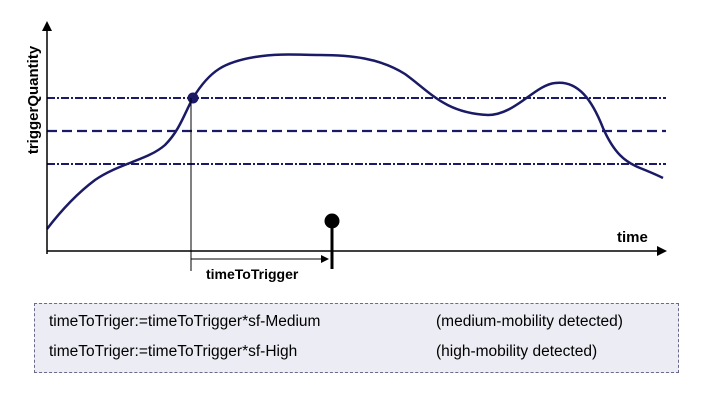  Describe the element at coordinates (173, 351) in the screenshot. I see `formula-expression-high: timeToTriger:=timeToTrigger*sf-High` at that location.